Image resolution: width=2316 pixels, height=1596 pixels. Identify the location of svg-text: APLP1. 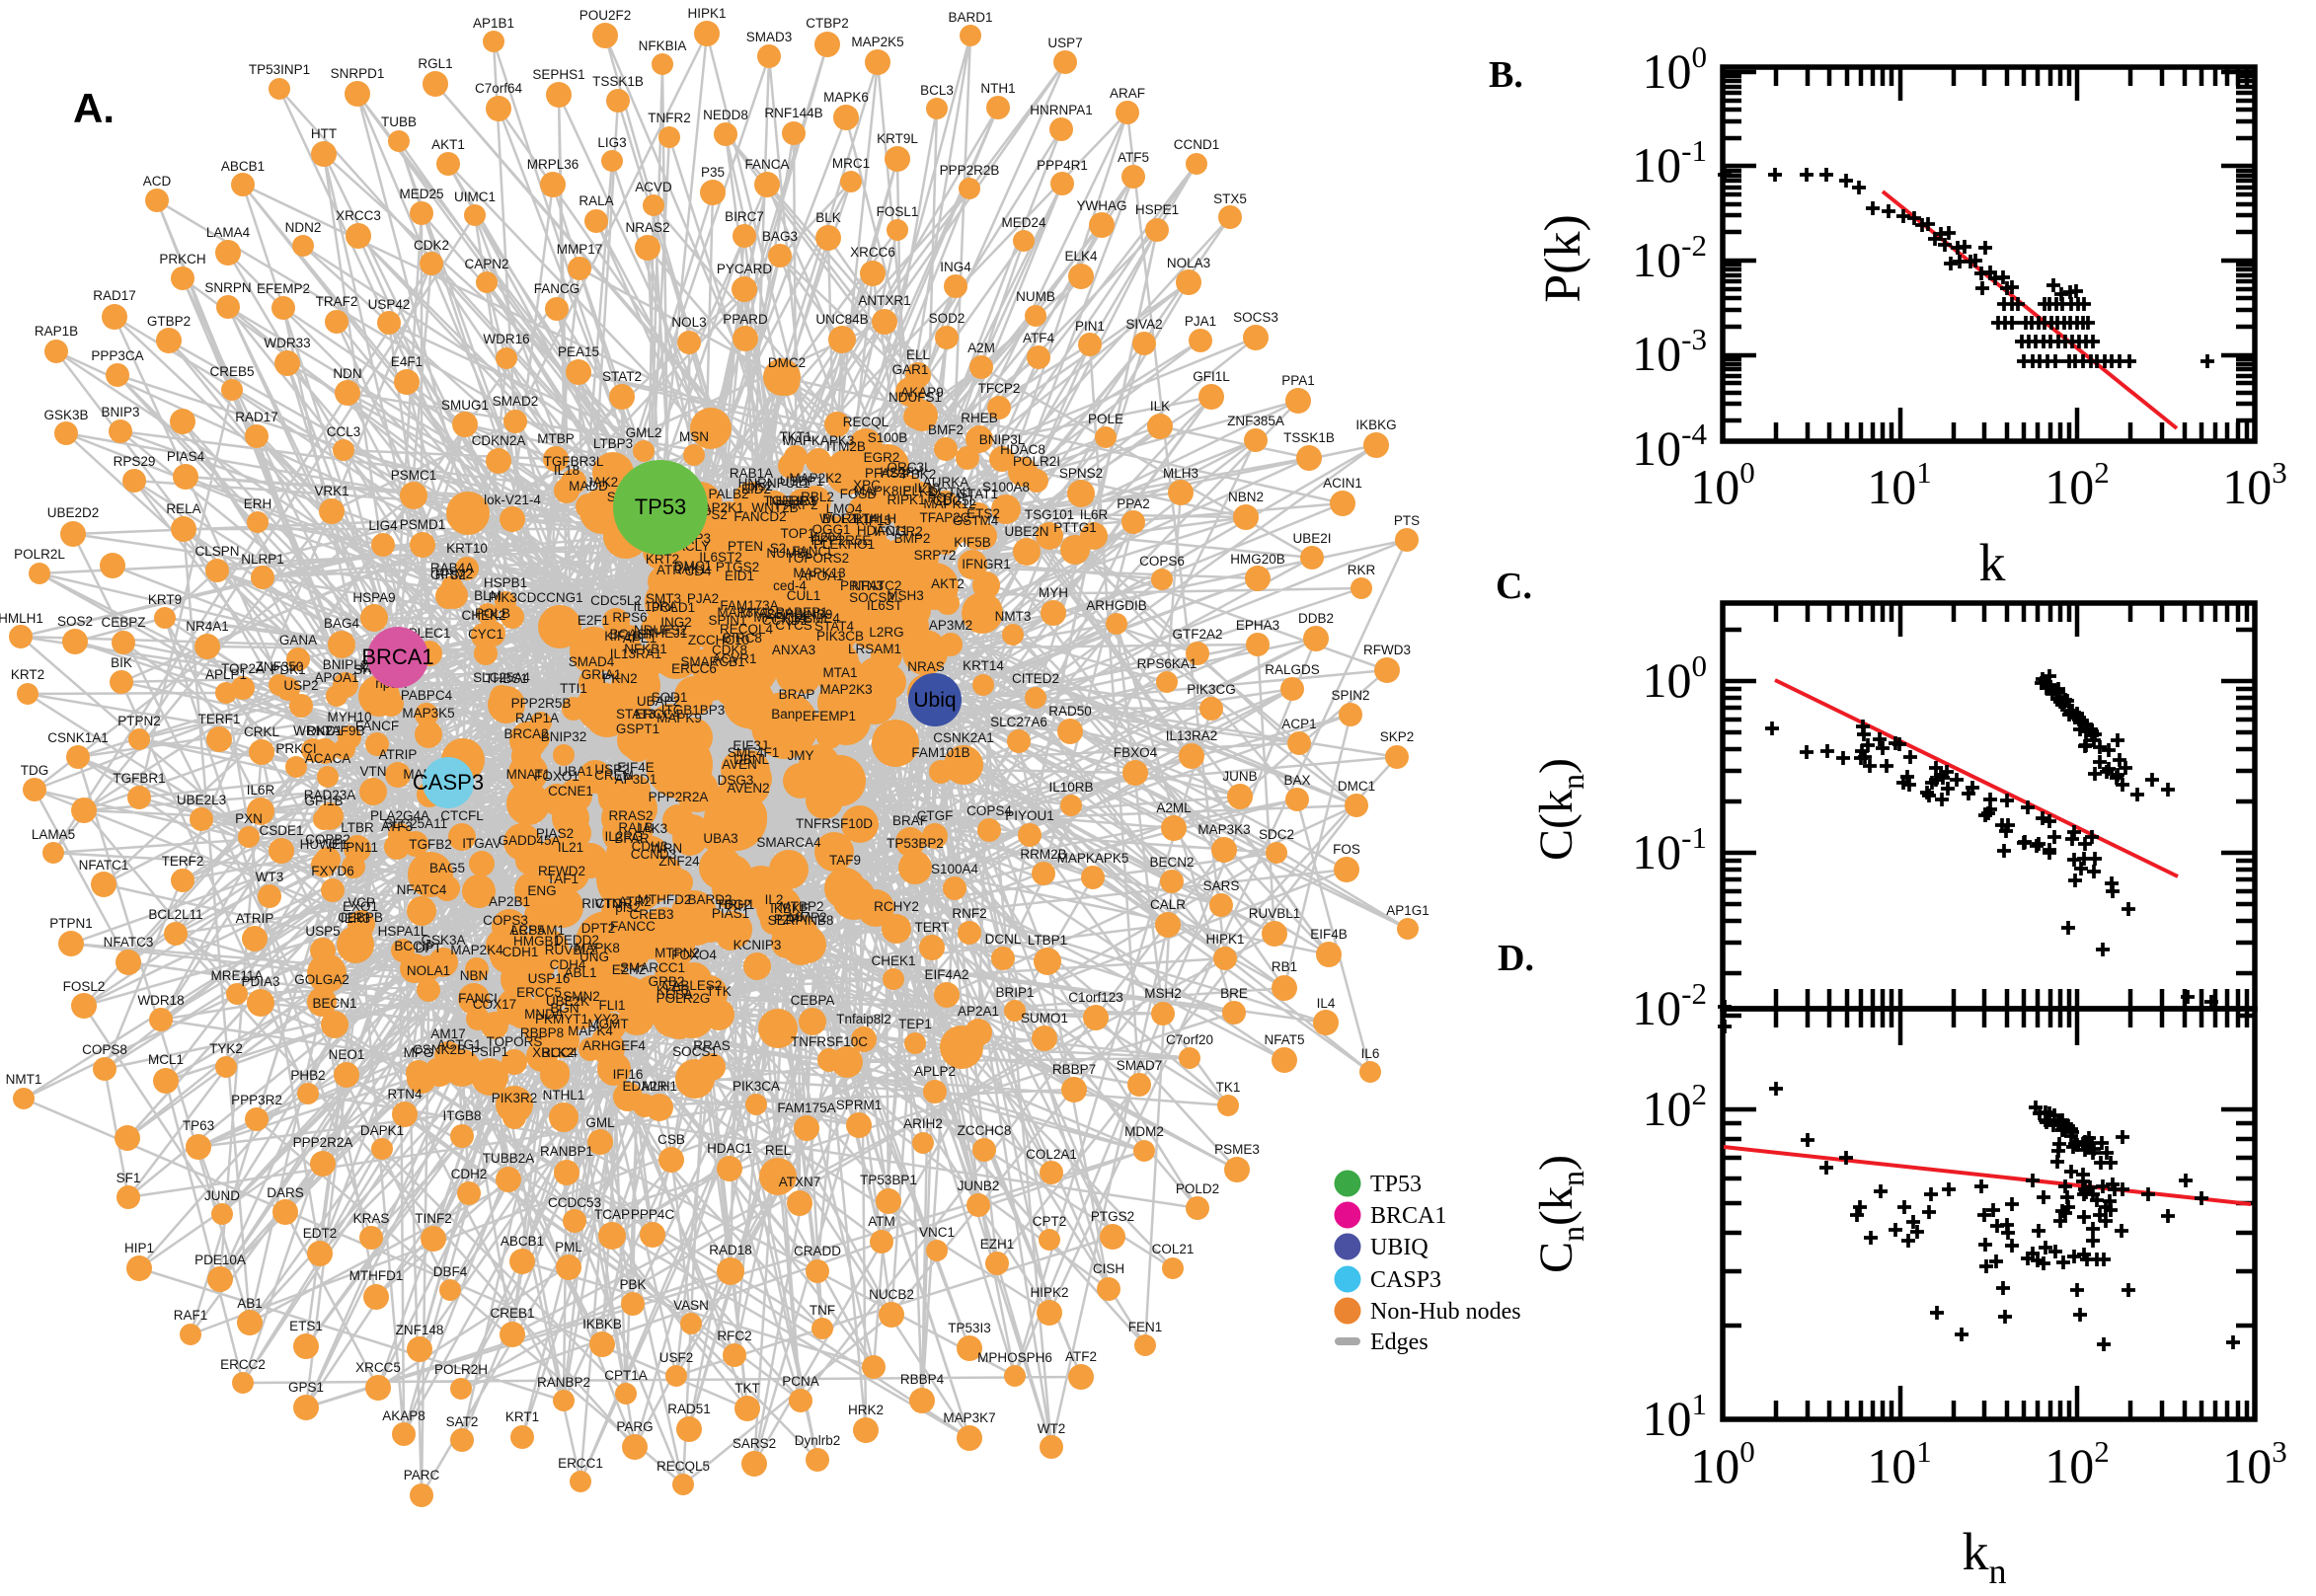
(226, 674).